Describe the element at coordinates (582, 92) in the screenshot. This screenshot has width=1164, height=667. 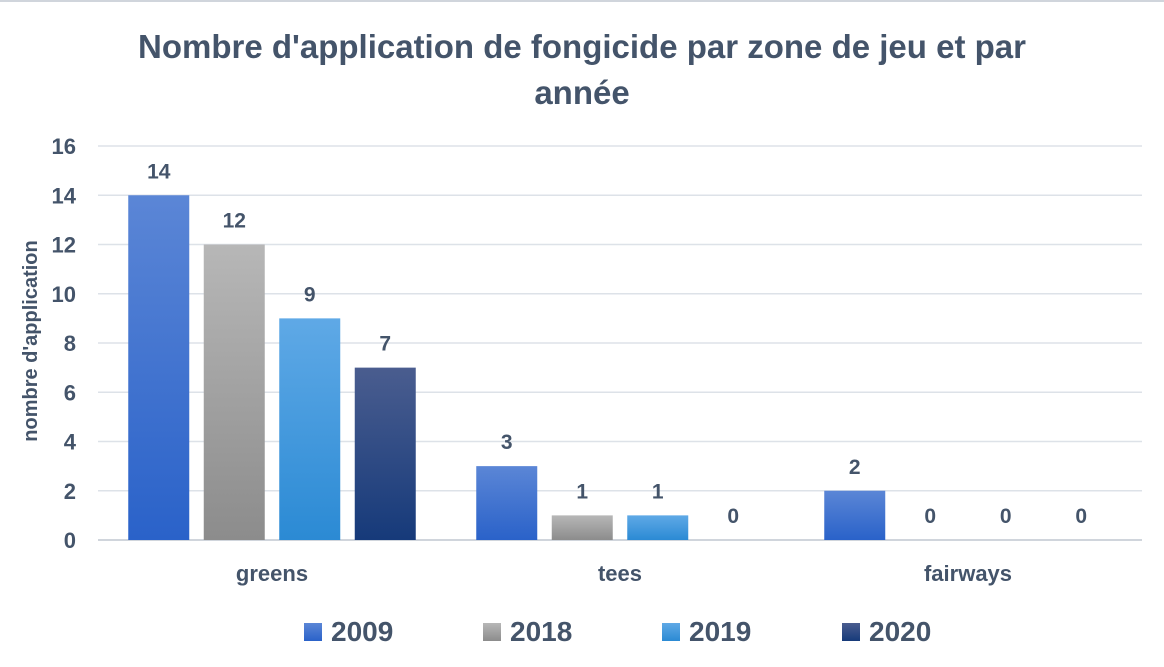
I see `chart-title-line-2: année` at that location.